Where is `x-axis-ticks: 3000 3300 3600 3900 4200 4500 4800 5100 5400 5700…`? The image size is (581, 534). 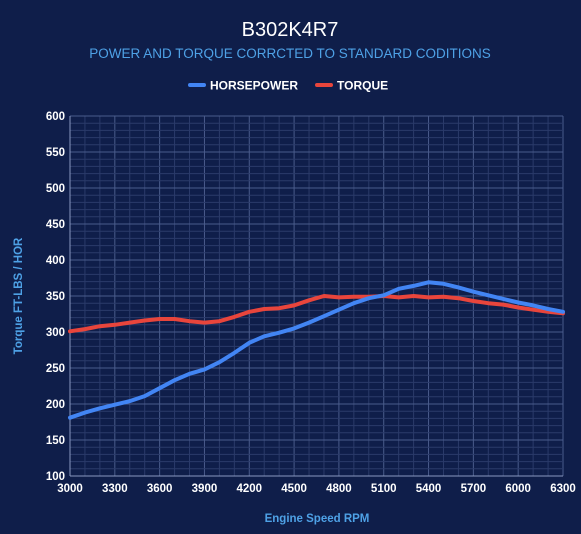 x-axis-ticks: 3000 3300 3600 3900 4200 4500 4800 5100 5400 5700… is located at coordinates (316, 489).